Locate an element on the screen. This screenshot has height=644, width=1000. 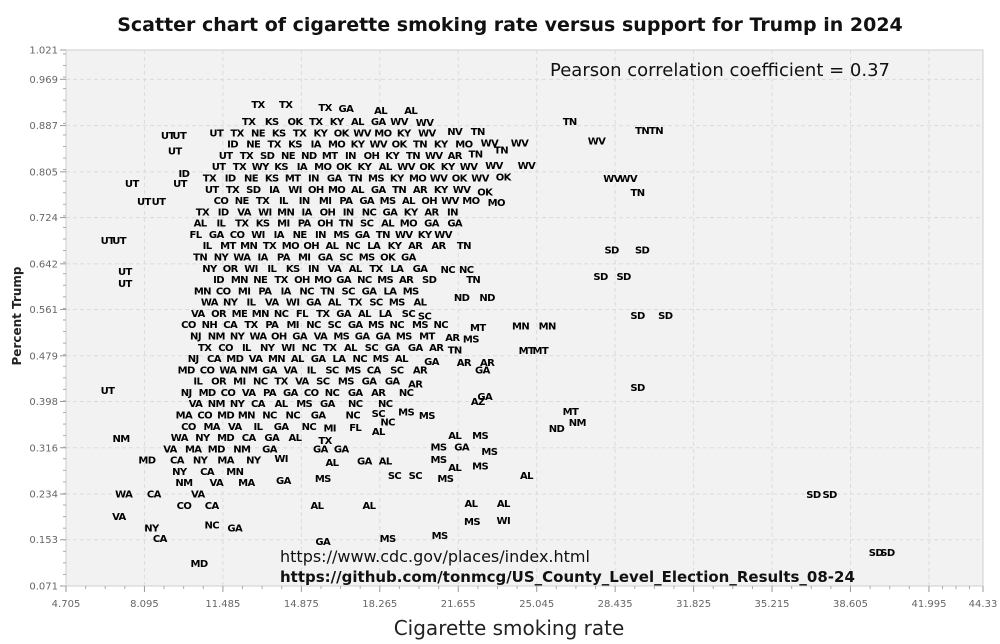
point-label: LA is located at coordinates (340, 359).